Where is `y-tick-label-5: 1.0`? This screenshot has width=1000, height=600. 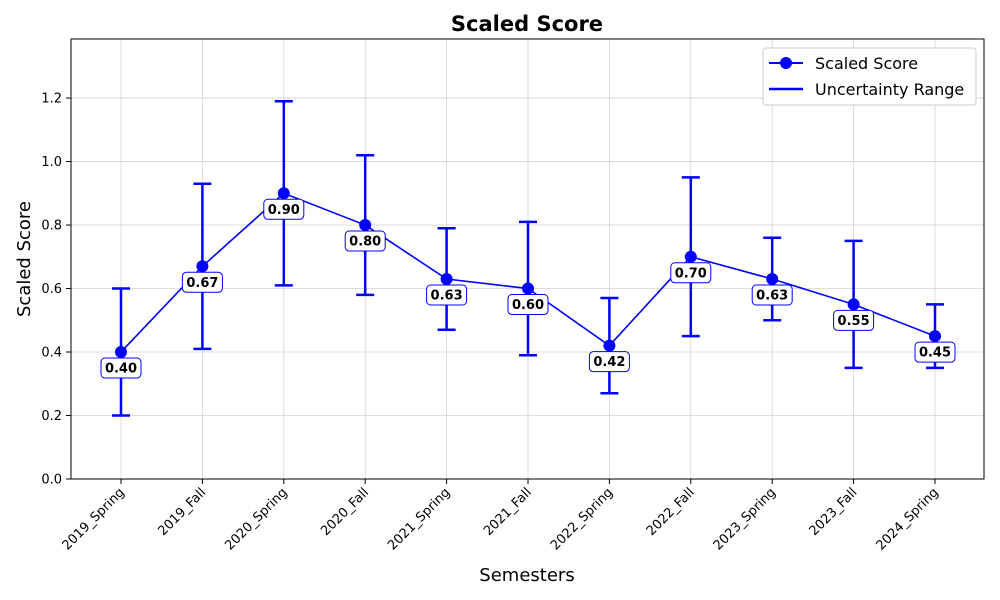 y-tick-label-5: 1.0 is located at coordinates (51, 162).